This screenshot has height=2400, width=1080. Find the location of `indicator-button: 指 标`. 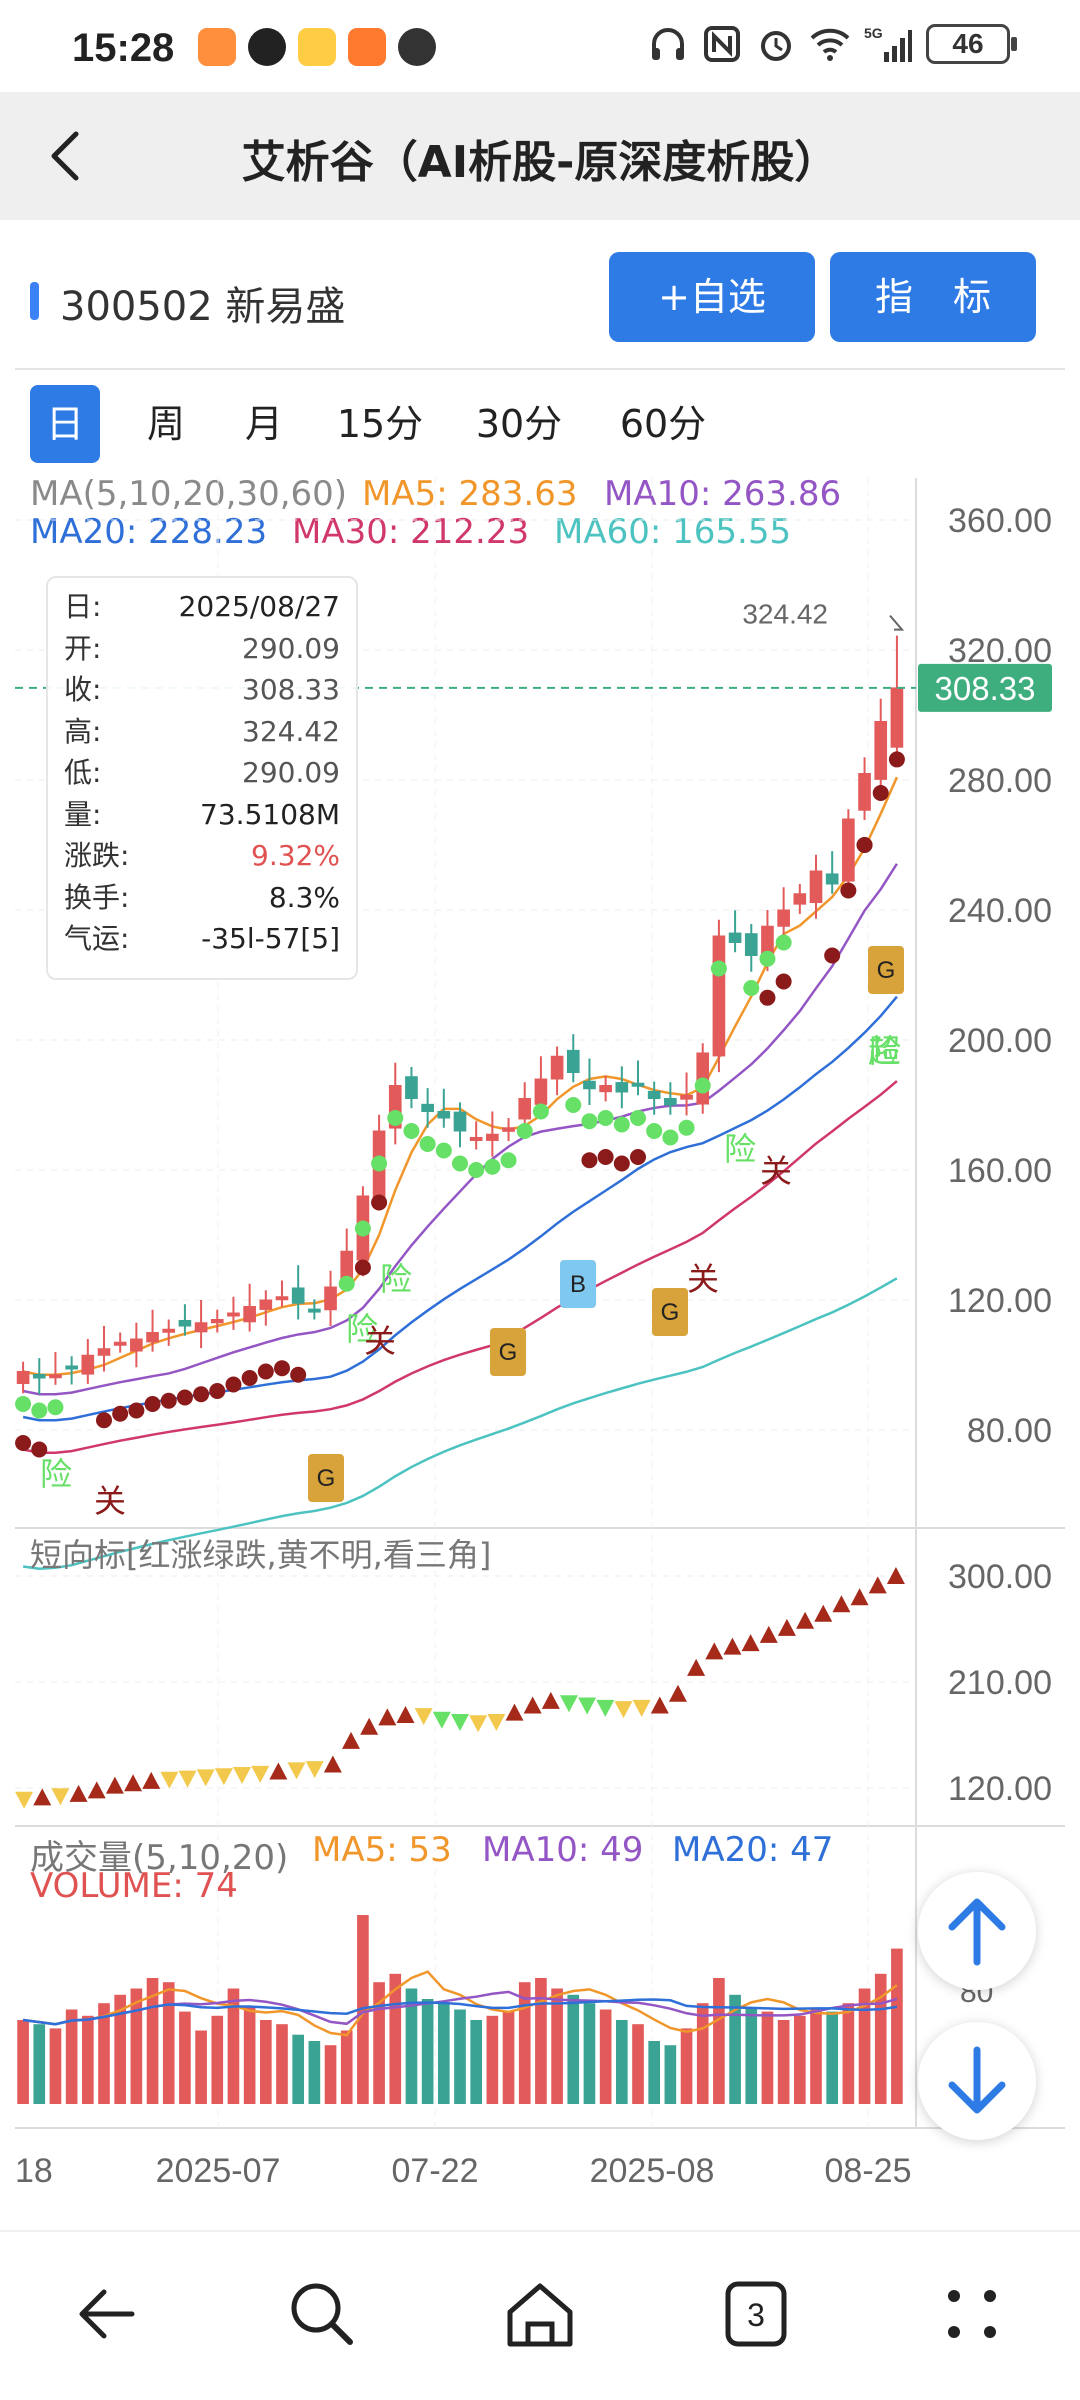

indicator-button: 指 标 is located at coordinates (933, 297).